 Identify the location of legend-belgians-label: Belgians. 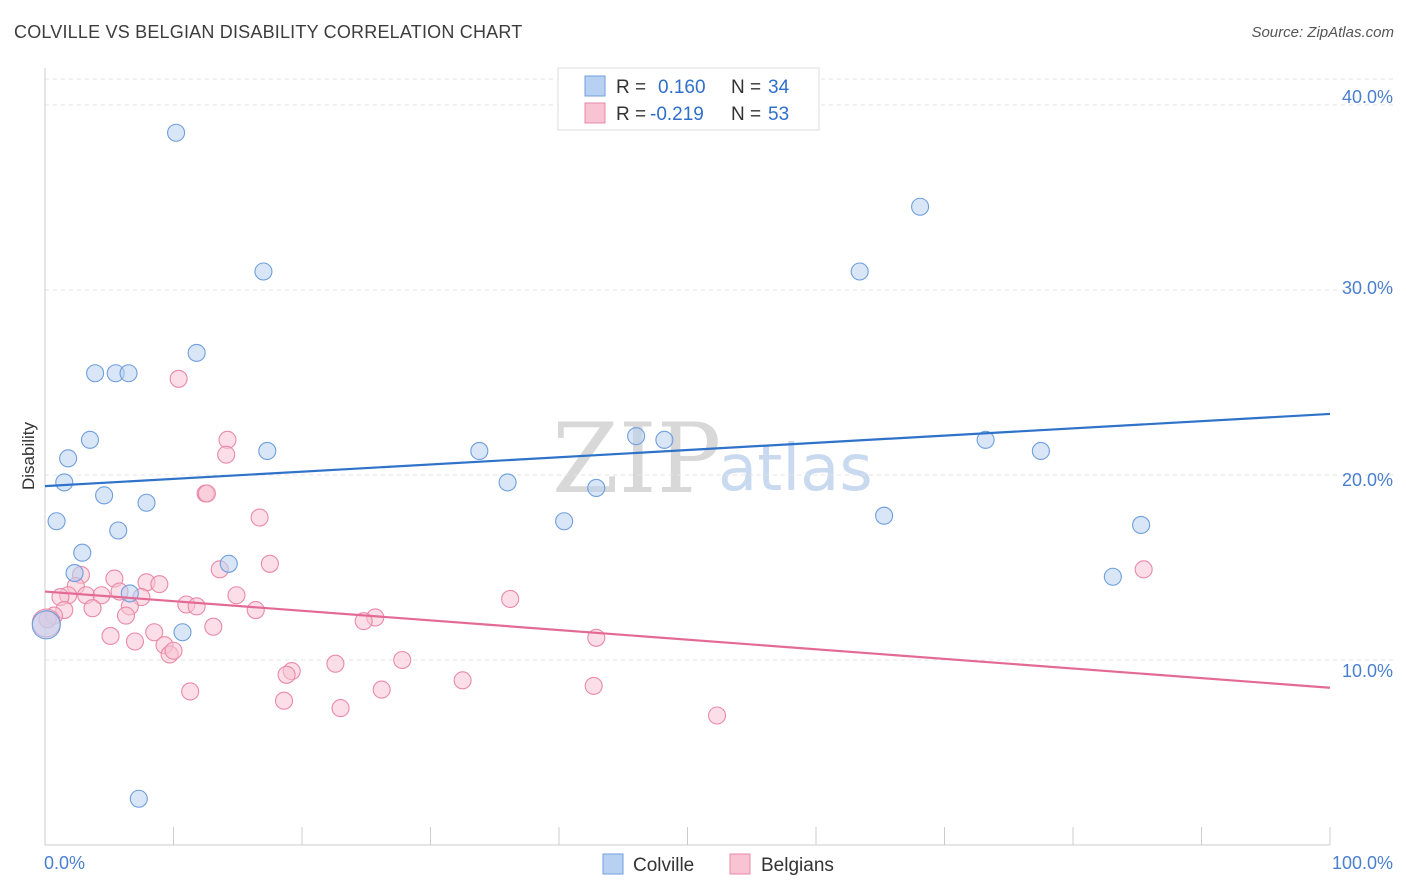
(797, 865).